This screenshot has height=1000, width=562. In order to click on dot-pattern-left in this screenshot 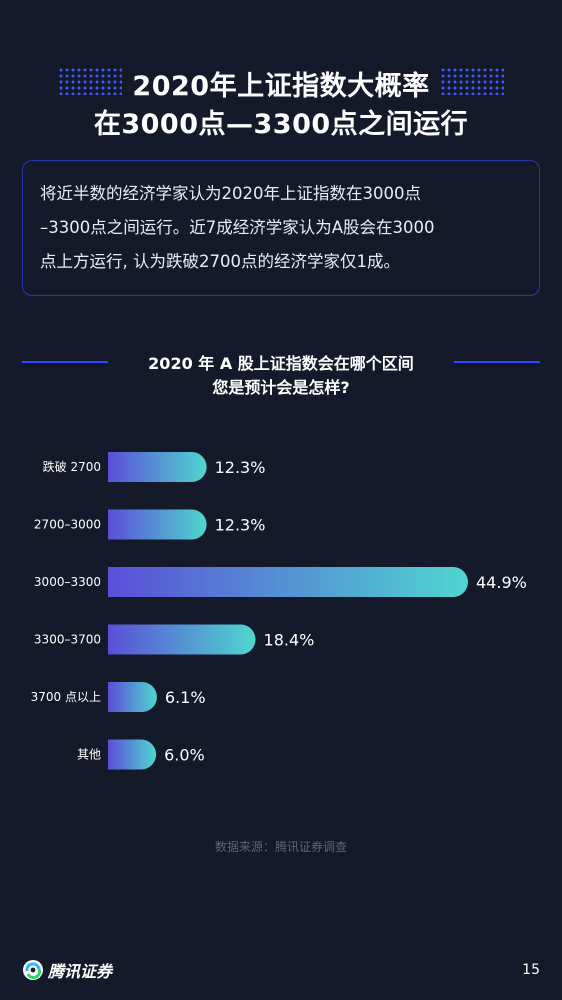, I will do `click(90, 81)`.